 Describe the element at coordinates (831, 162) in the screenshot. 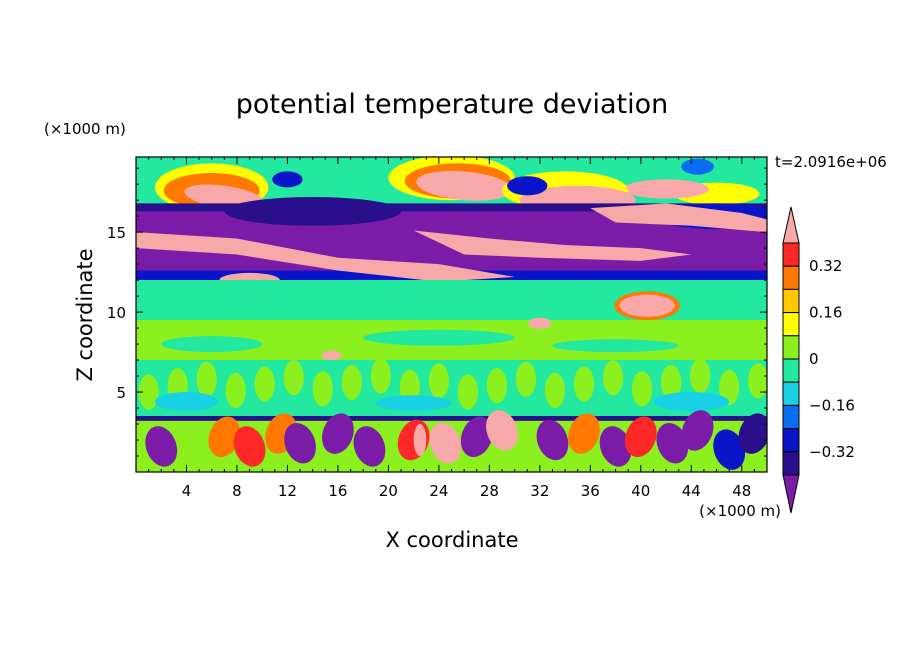

I see `time-label: t=2.0916e+06` at that location.